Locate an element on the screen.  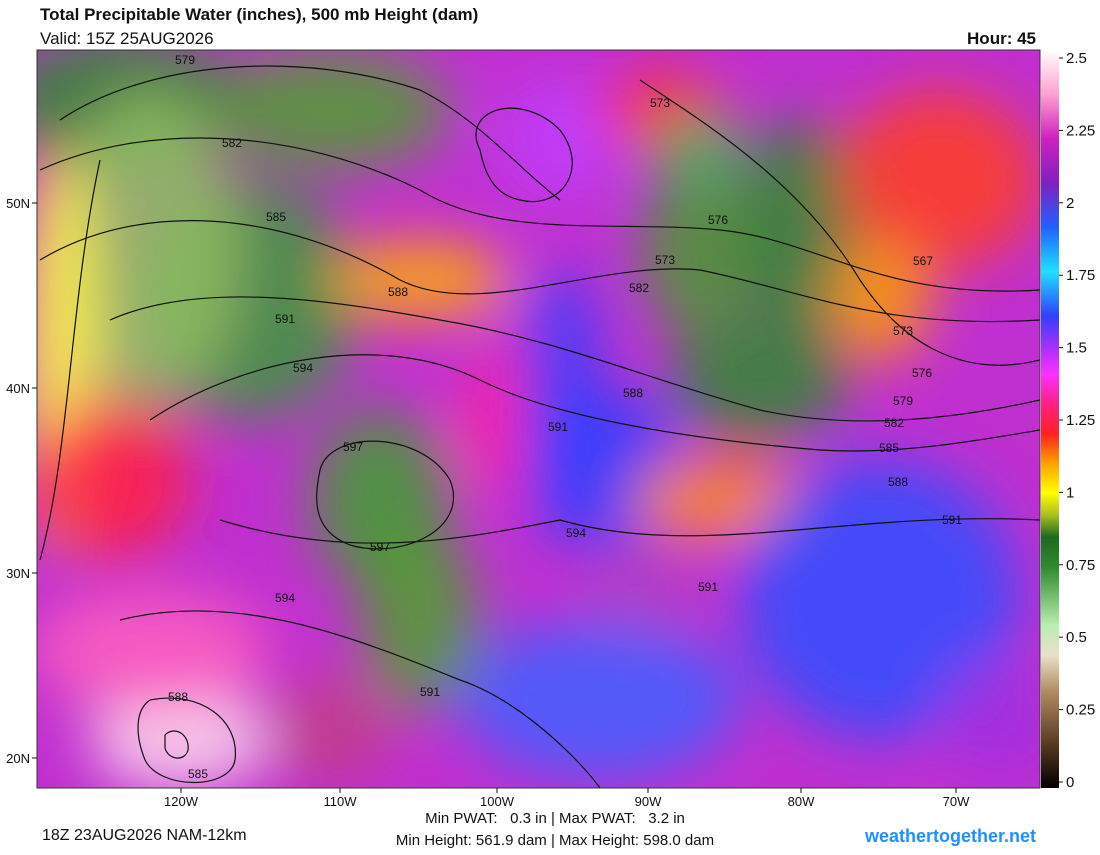
lon-label: 110W is located at coordinates (341, 801).